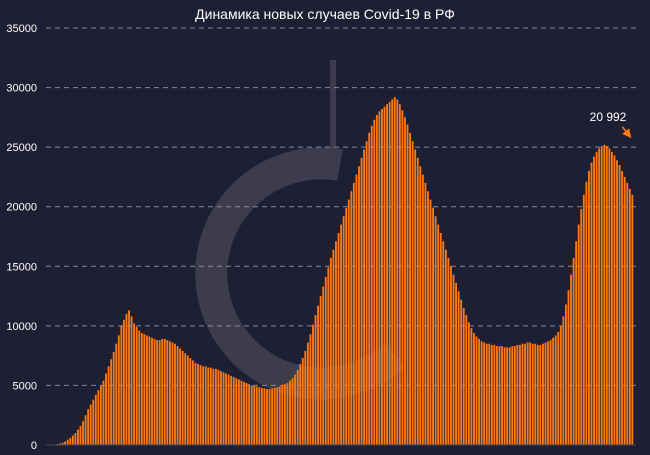  Describe the element at coordinates (21, 208) in the screenshot. I see `y-tick-label: 20000` at that location.